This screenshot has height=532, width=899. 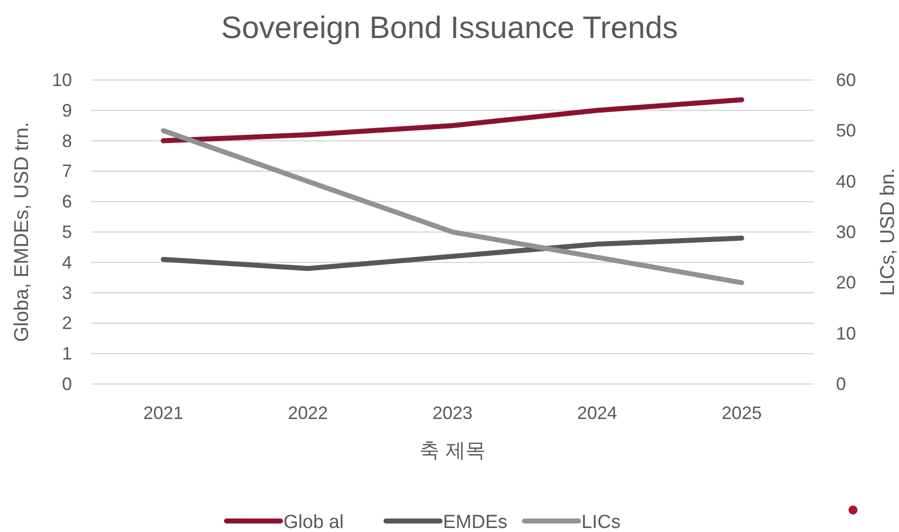 I want to click on y2-tick-label: 60, so click(x=846, y=80).